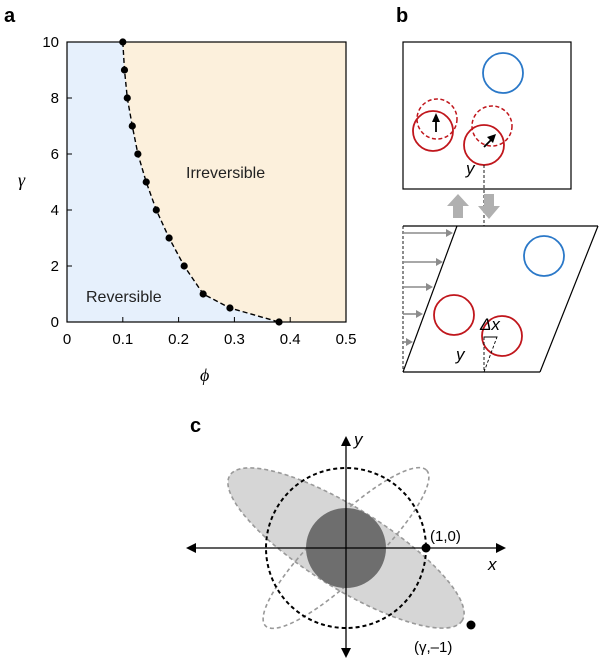 The image size is (601, 659). What do you see at coordinates (460, 354) in the screenshot?
I see `separation-label-bottom: y` at bounding box center [460, 354].